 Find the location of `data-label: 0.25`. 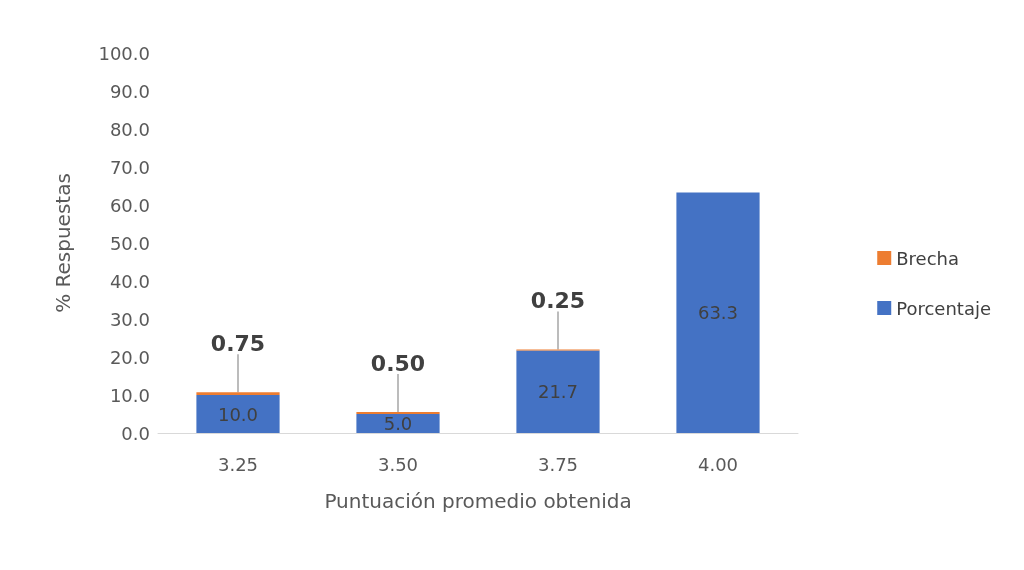

data-label: 0.25 is located at coordinates (558, 301).